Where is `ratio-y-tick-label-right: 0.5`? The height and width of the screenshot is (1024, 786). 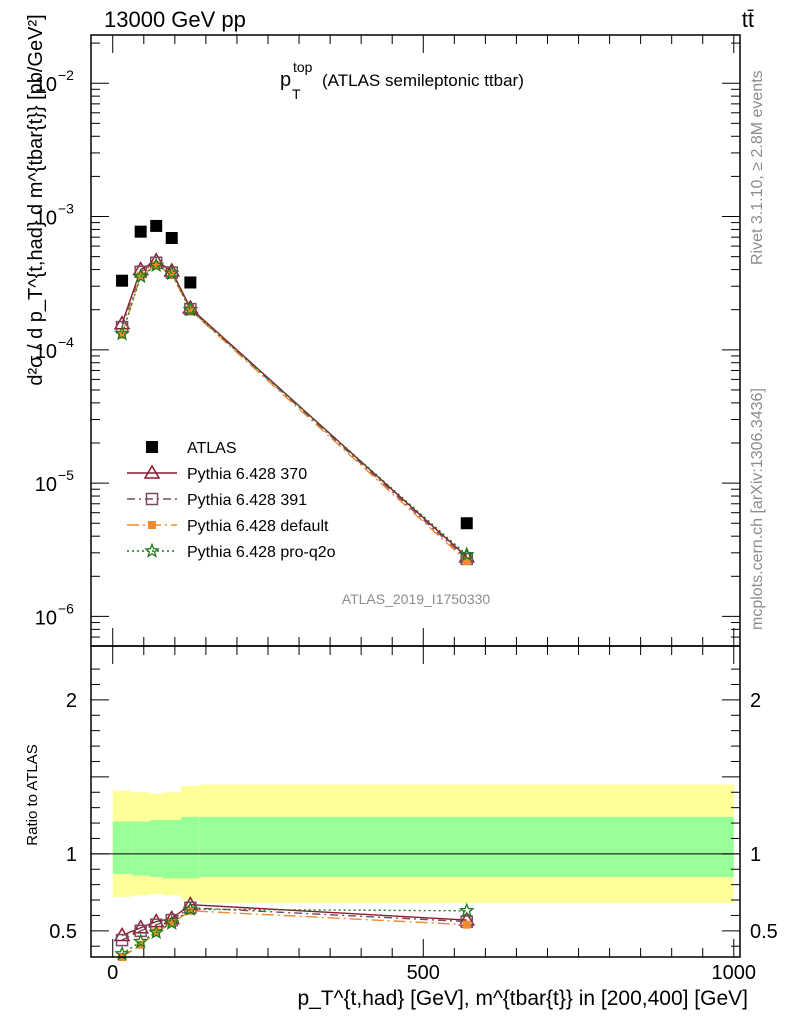
ratio-y-tick-label-right: 0.5 is located at coordinates (764, 932).